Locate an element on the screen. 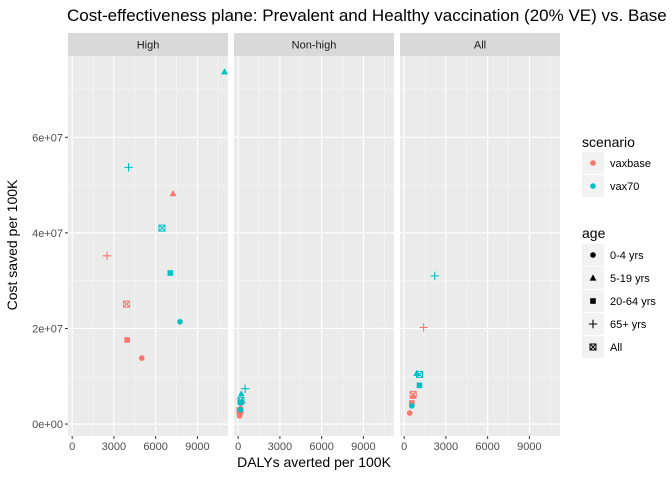 Image resolution: width=672 pixels, height=480 pixels. facet-strip-label: Non-high is located at coordinates (314, 46).